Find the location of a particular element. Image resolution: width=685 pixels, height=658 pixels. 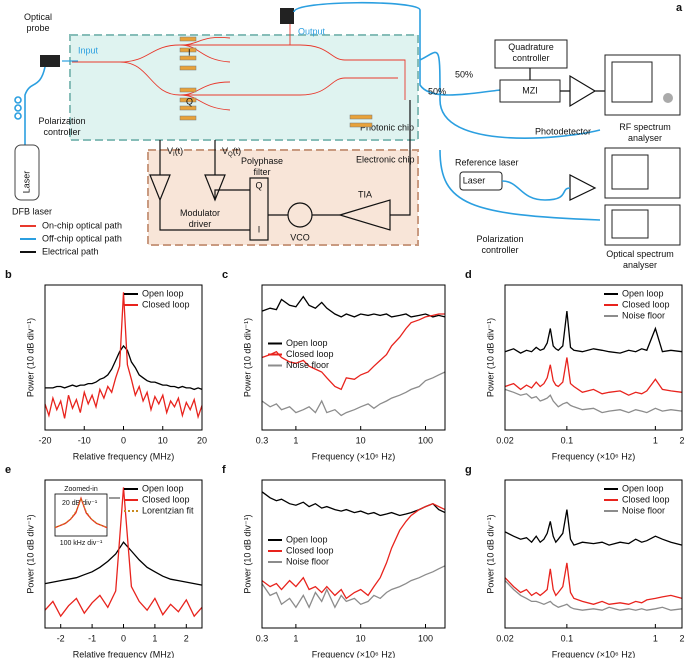

label: Modulator driver is located at coordinates (200, 218).